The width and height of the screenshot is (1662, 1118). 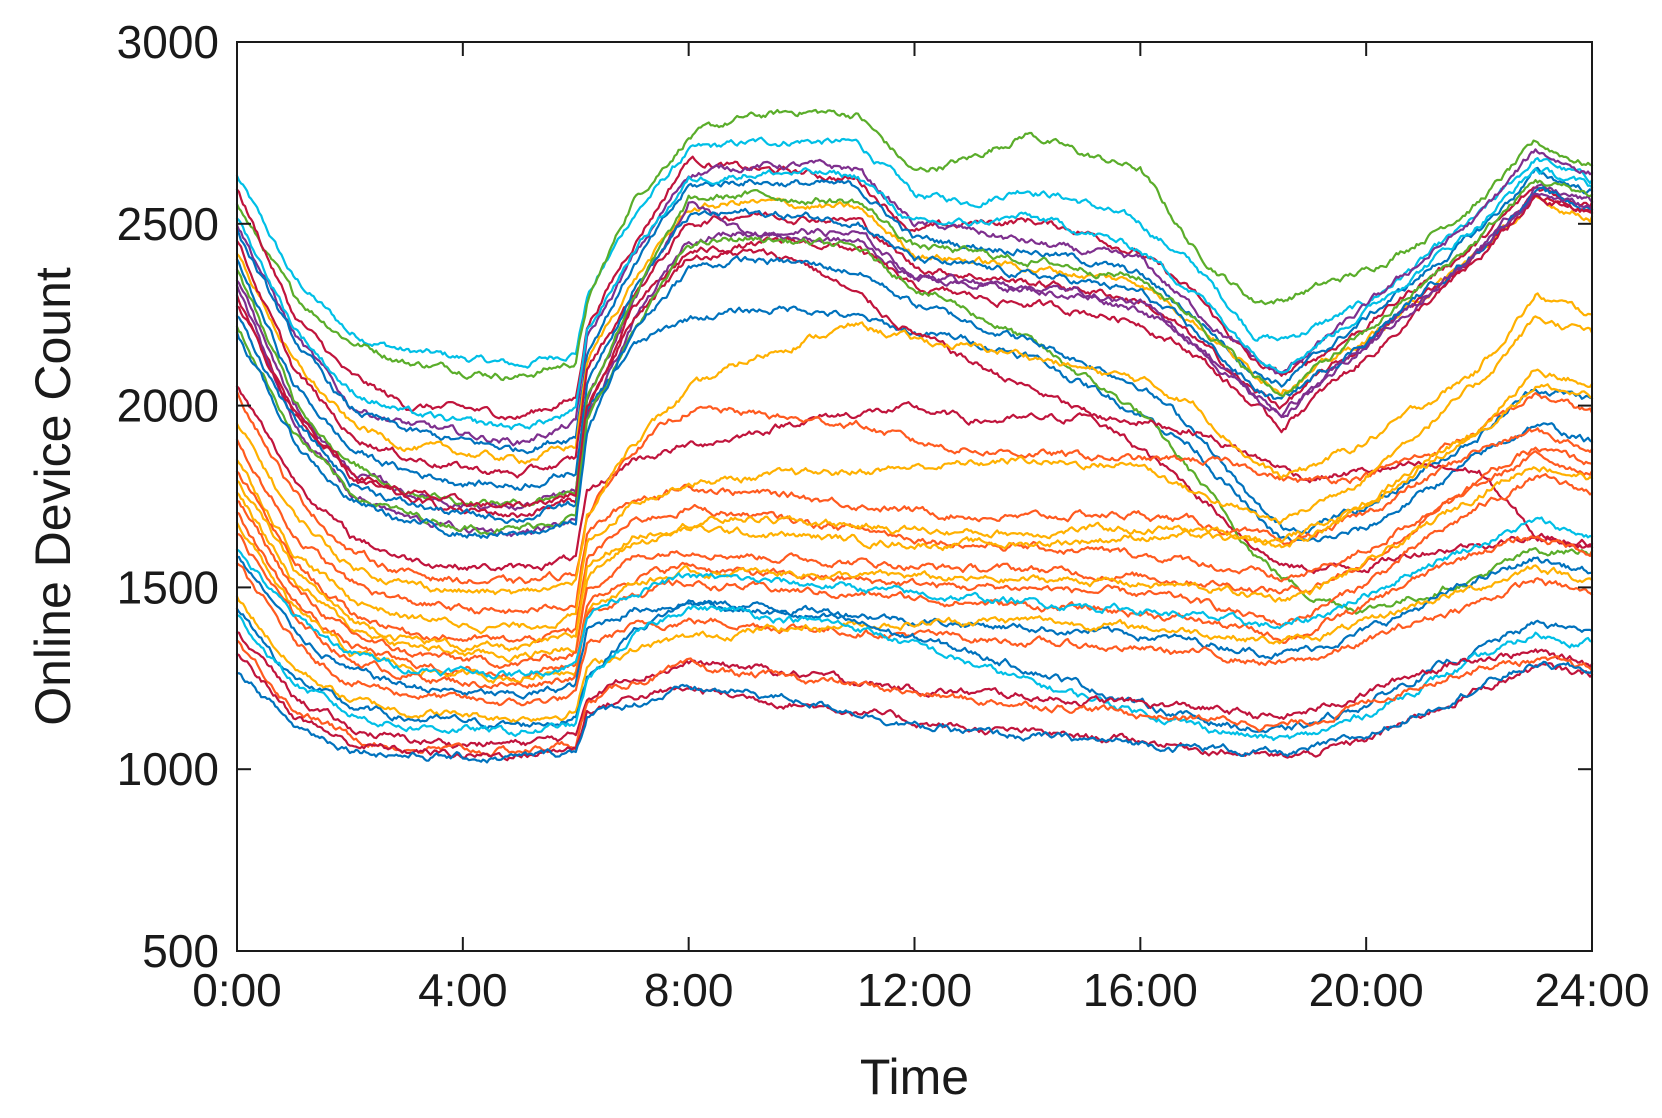 What do you see at coordinates (53, 496) in the screenshot?
I see `y-axis-title: Online Device Count` at bounding box center [53, 496].